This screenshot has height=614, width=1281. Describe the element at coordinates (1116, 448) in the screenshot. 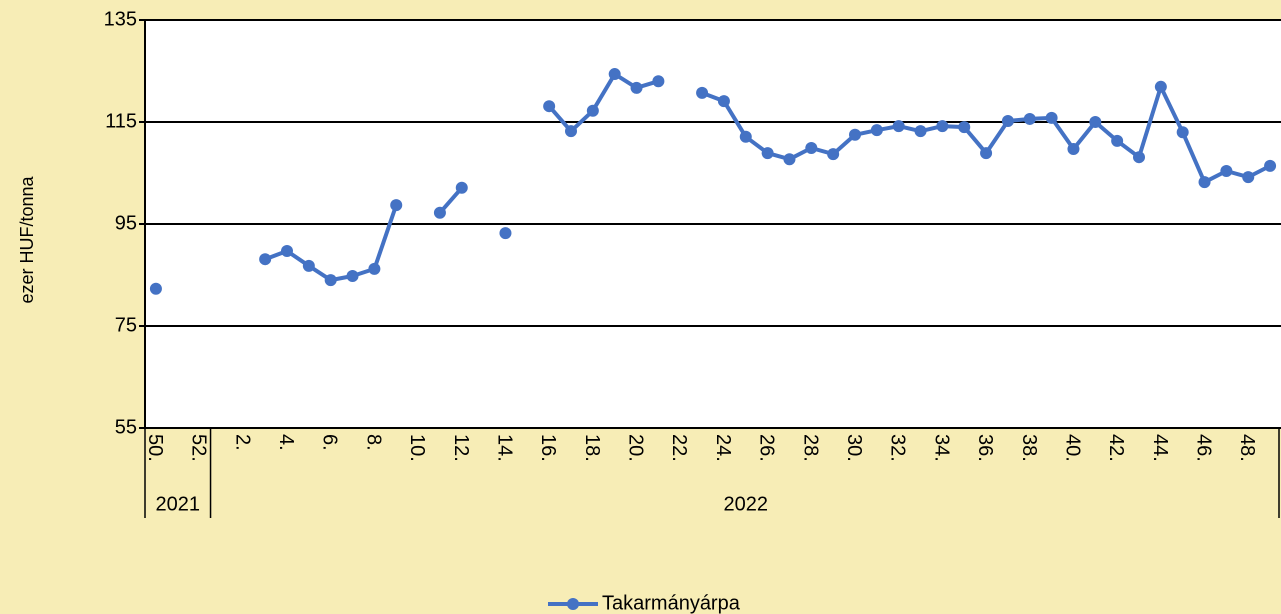

I see `x-tick-label: 42.` at that location.